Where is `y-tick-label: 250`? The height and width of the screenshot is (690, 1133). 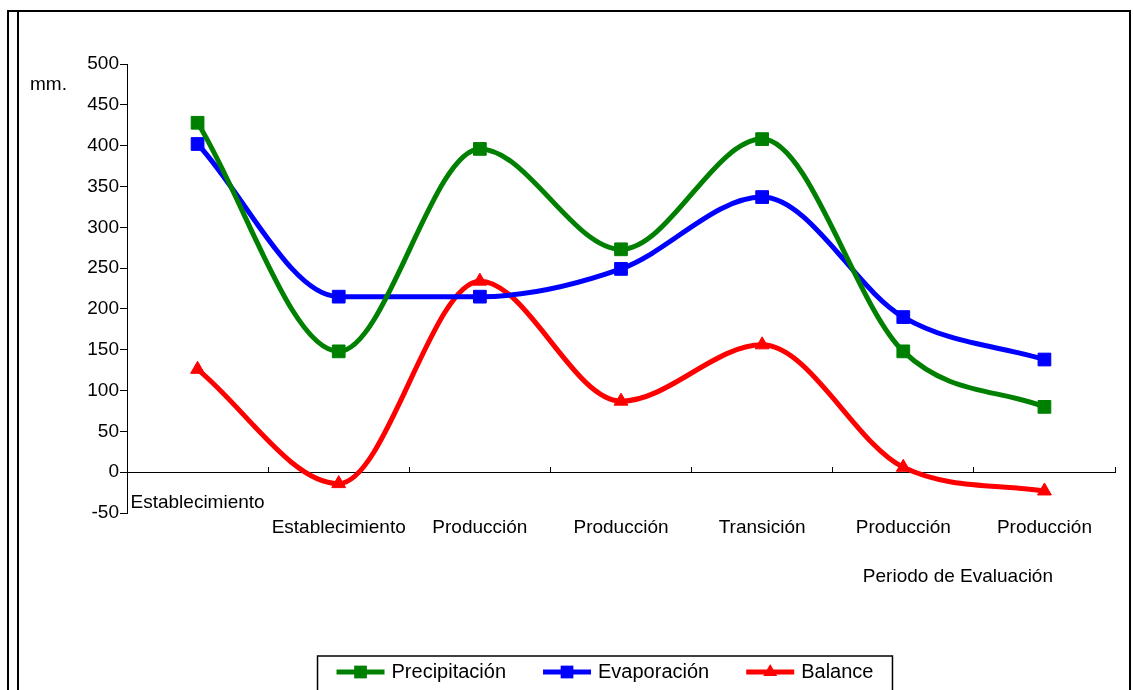 y-tick-label: 250 is located at coordinates (103, 267).